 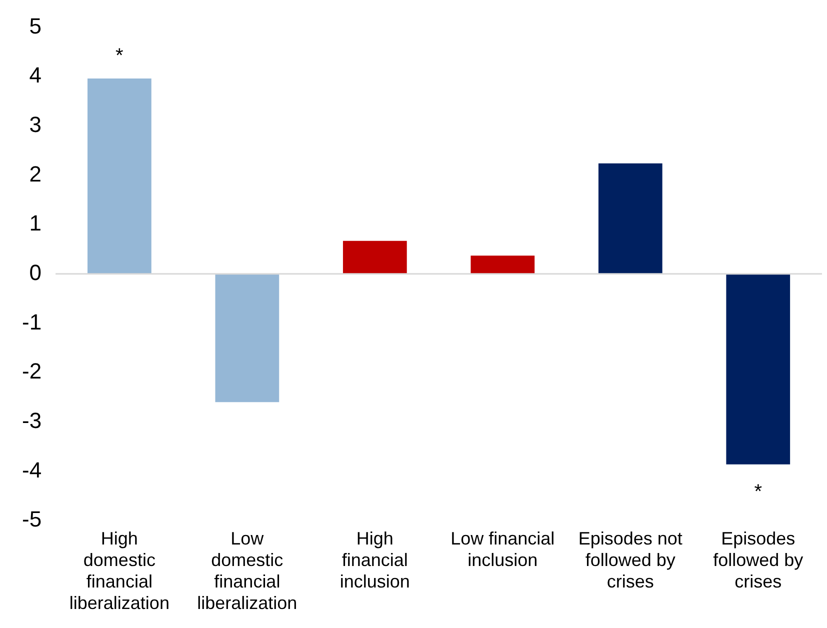 I want to click on y-tick-label: 4, so click(x=35, y=75).